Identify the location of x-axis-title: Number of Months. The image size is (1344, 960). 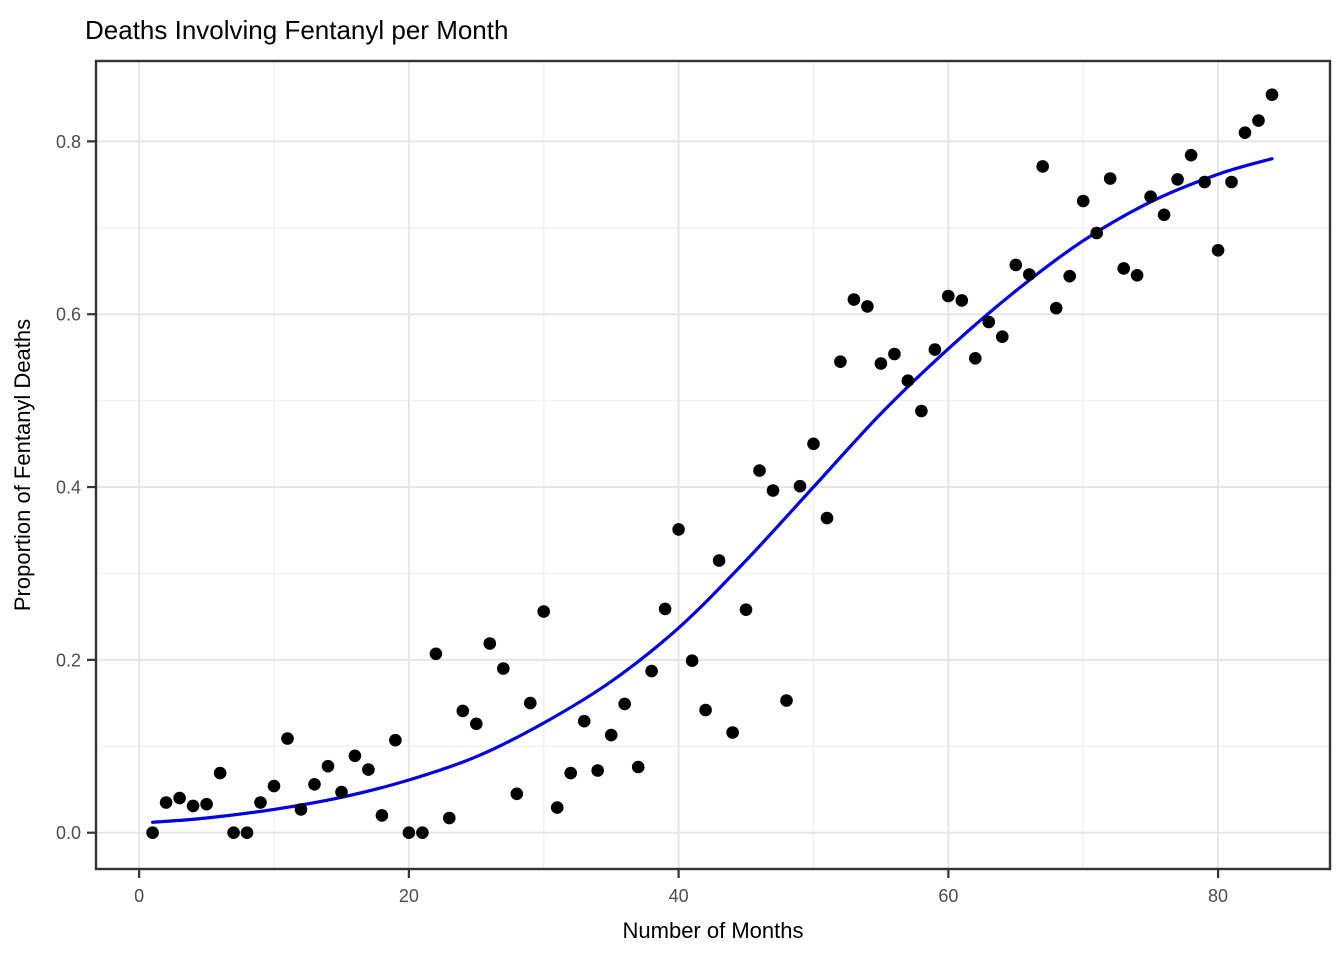
(713, 930).